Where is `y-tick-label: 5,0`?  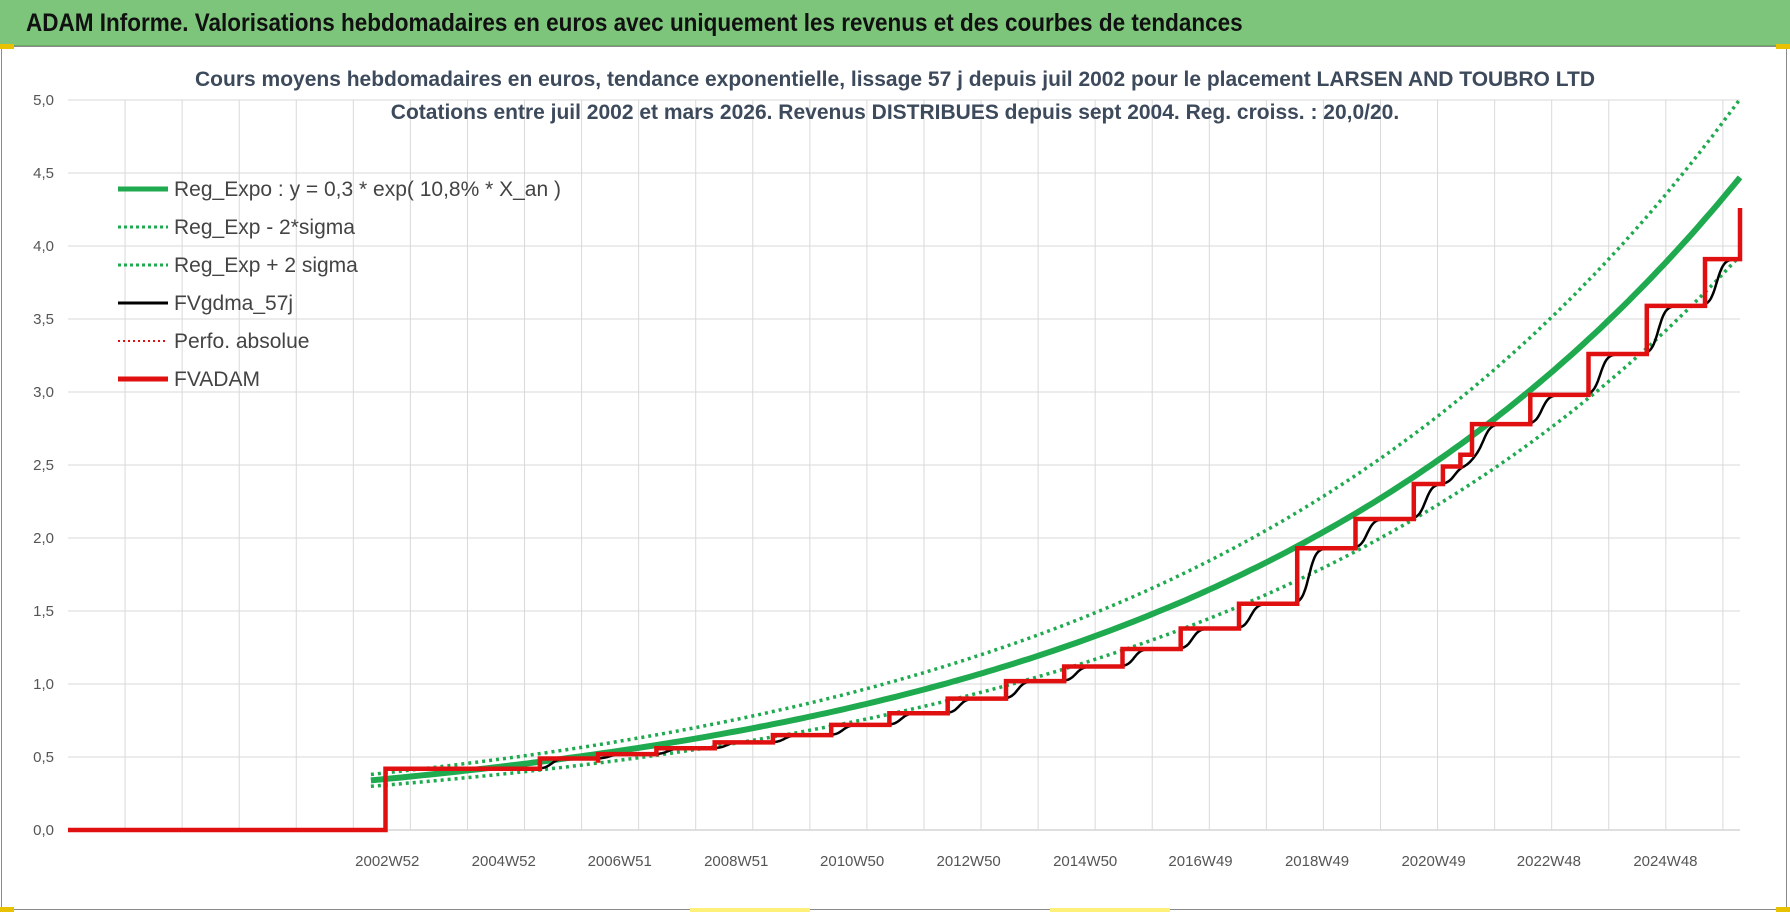
y-tick-label: 5,0 is located at coordinates (43, 100).